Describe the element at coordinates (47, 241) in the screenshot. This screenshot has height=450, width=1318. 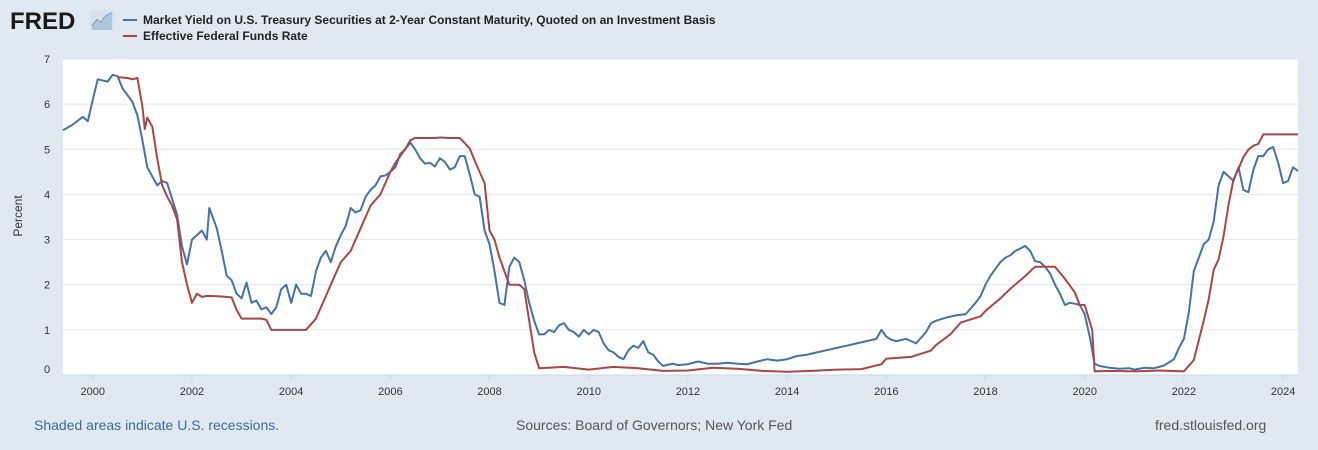
I see `y-tick-label: 3` at that location.